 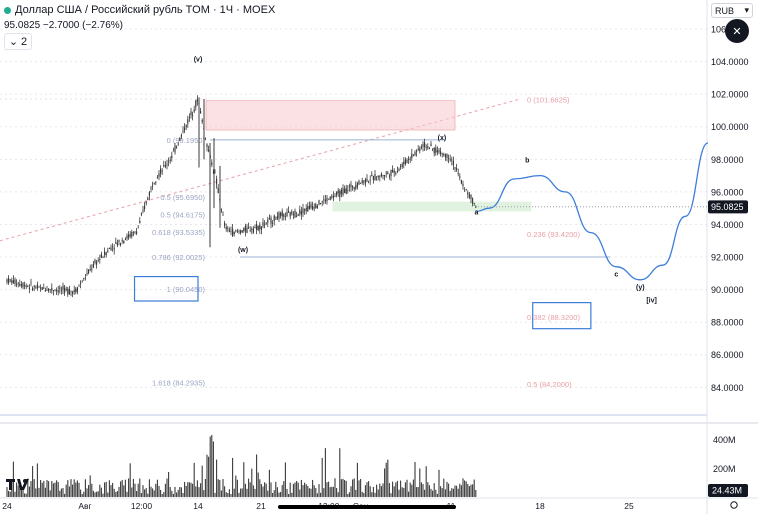 What do you see at coordinates (186, 140) in the screenshot?
I see `fib-level-label: 0 (99.1950)` at bounding box center [186, 140].